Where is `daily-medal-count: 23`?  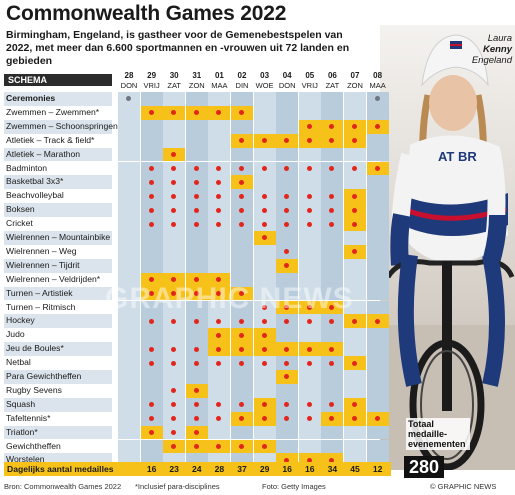
daily-medal-count: 23 is located at coordinates (174, 469).